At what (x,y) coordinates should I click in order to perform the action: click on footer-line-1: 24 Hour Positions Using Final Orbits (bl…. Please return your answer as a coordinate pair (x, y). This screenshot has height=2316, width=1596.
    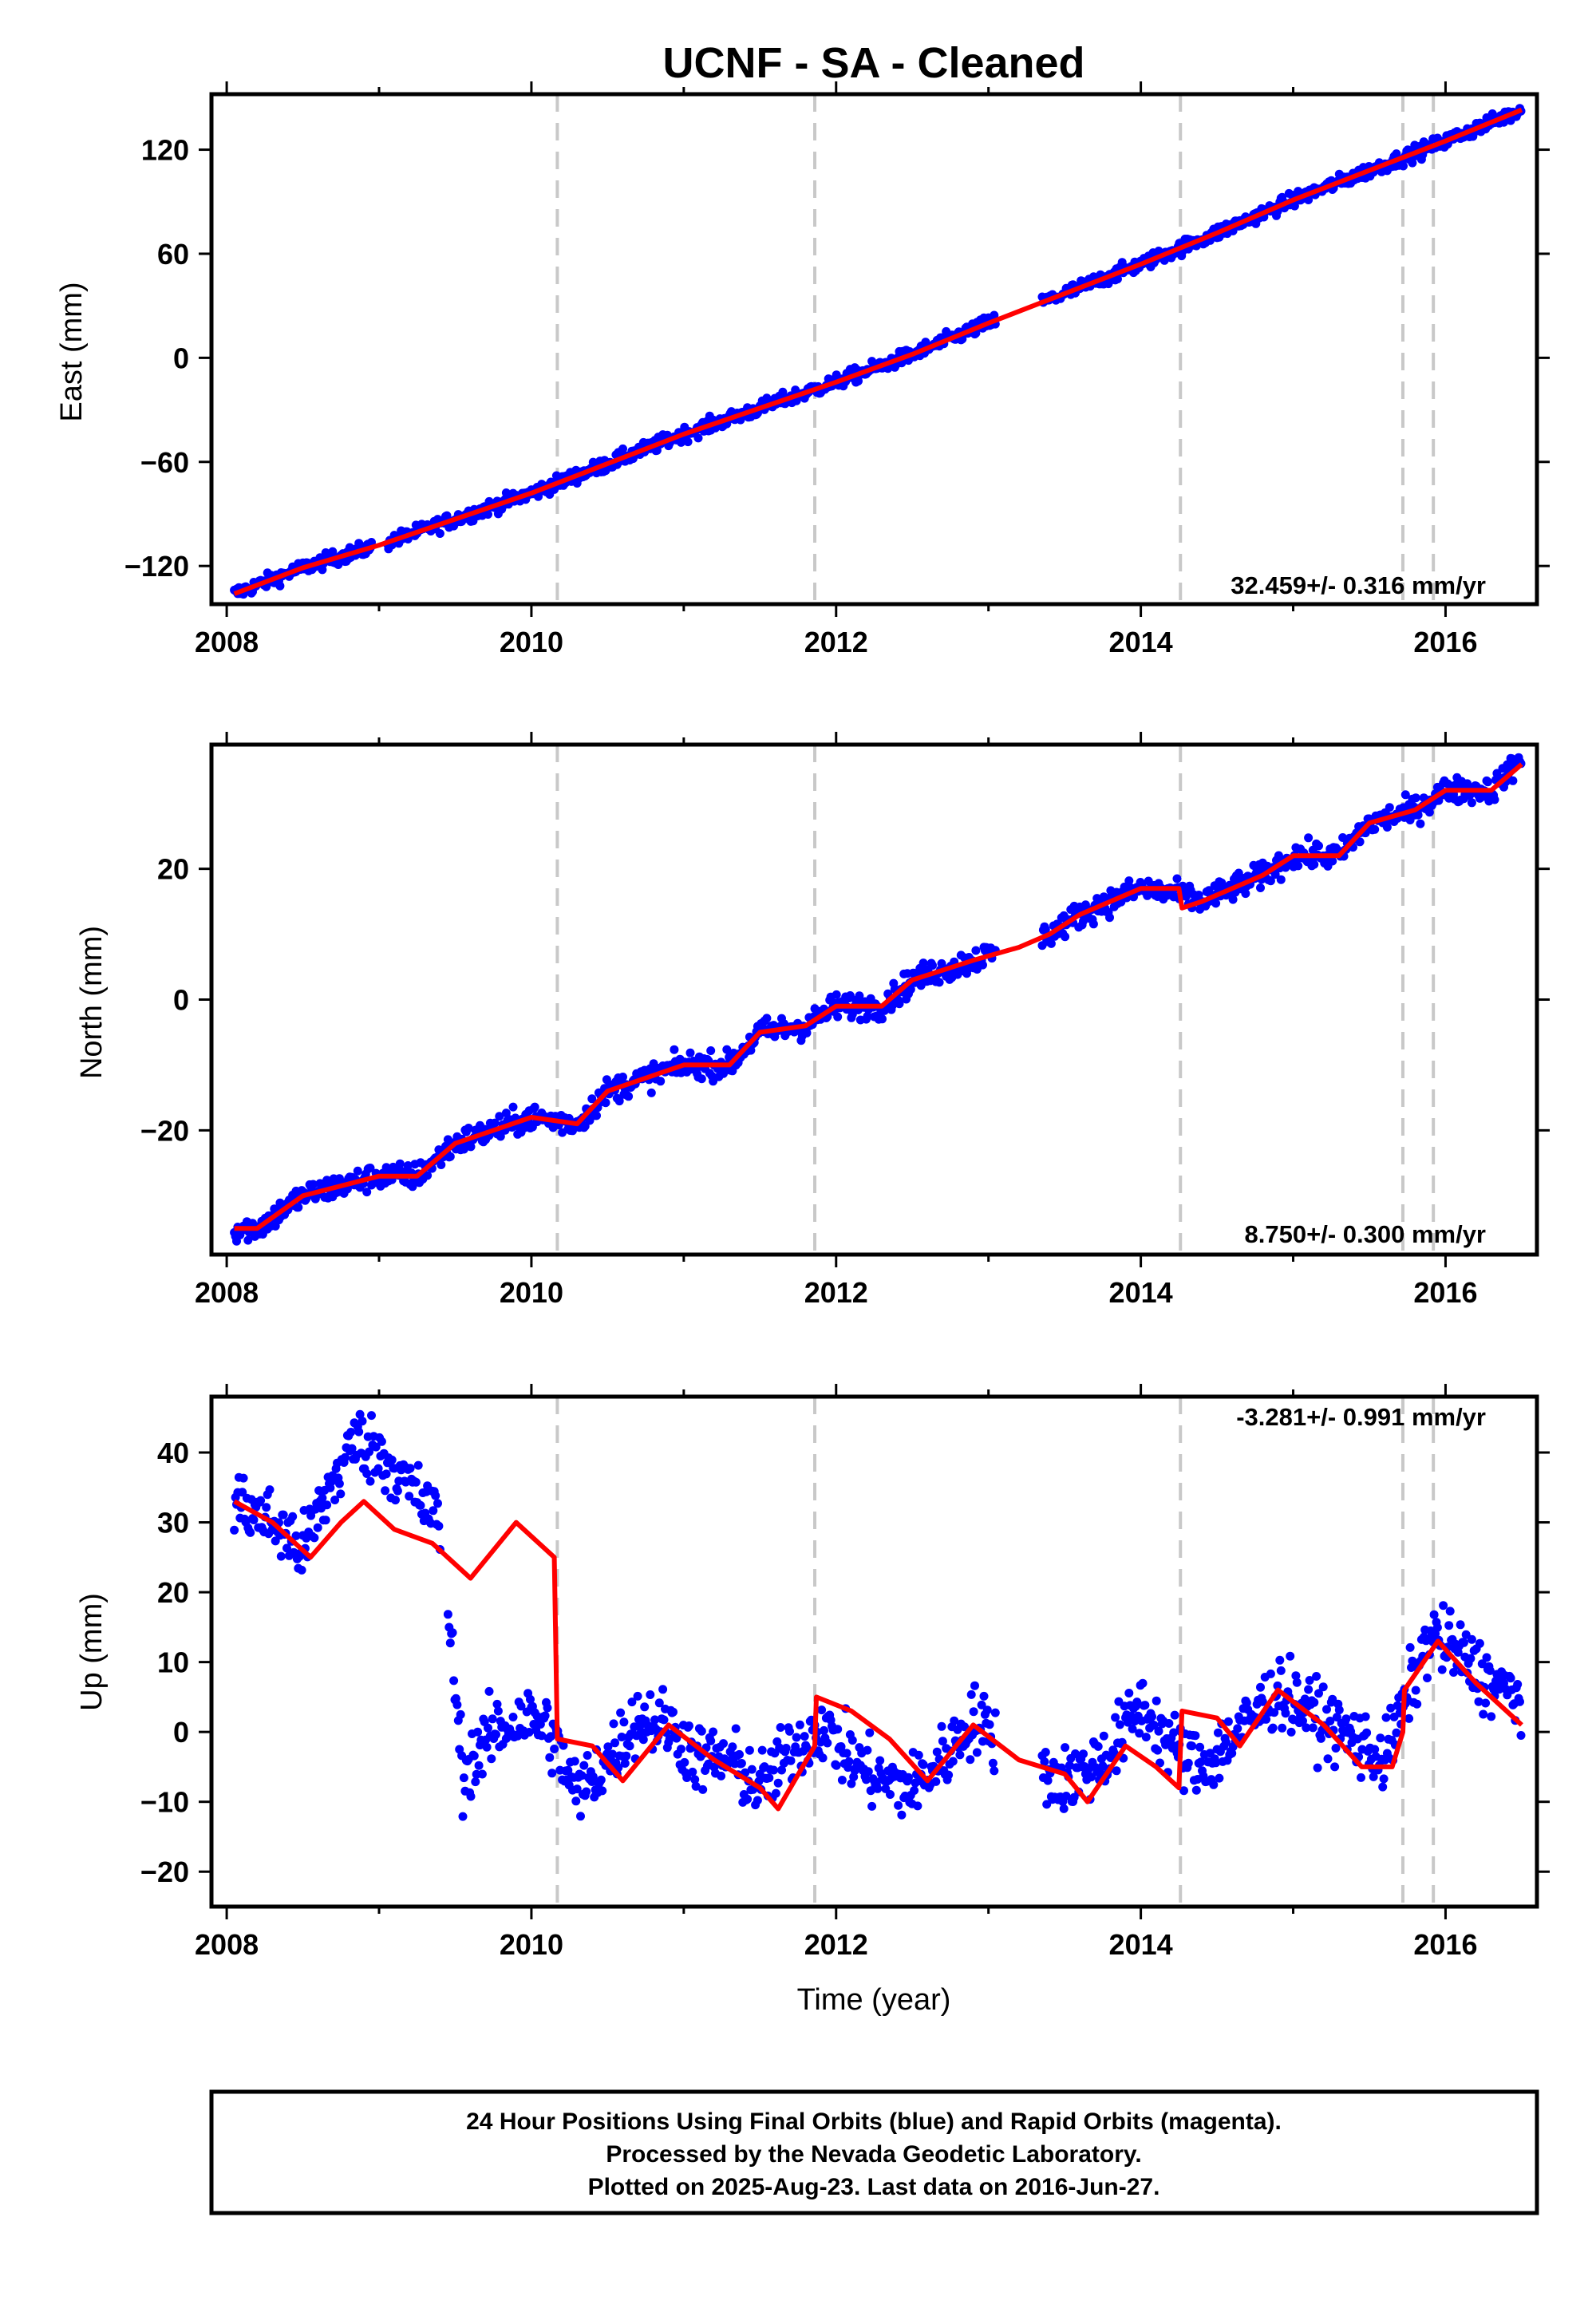
    Looking at the image, I should click on (874, 2122).